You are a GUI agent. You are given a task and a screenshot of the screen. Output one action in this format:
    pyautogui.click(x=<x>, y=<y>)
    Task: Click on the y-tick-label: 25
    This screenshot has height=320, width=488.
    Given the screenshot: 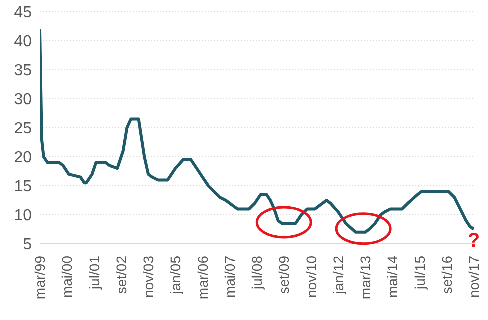 What is the action you would take?
    pyautogui.click(x=23, y=129)
    